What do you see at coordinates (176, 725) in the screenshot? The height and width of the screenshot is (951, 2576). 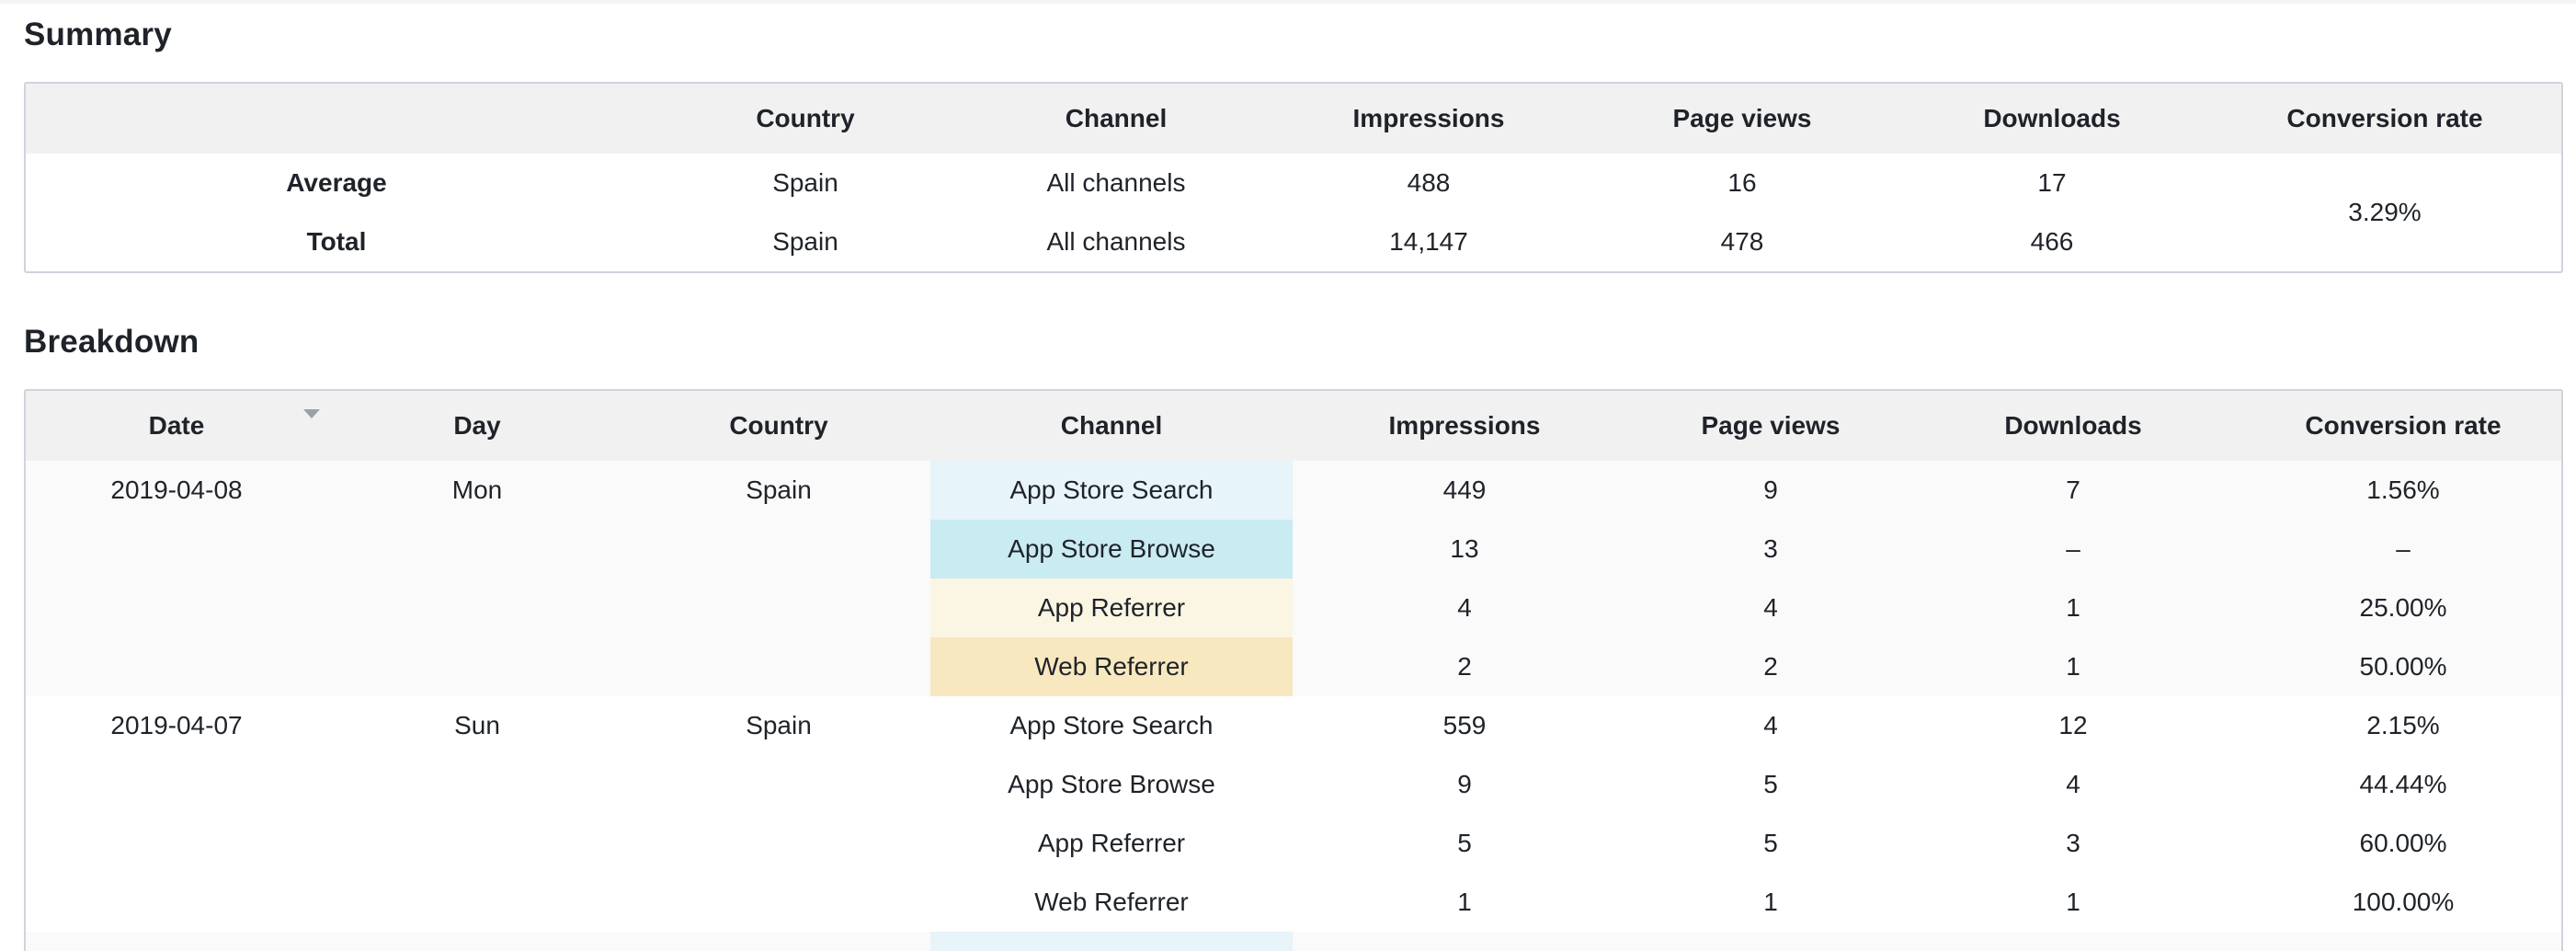 I see `cell-date: 2019-04-07` at bounding box center [176, 725].